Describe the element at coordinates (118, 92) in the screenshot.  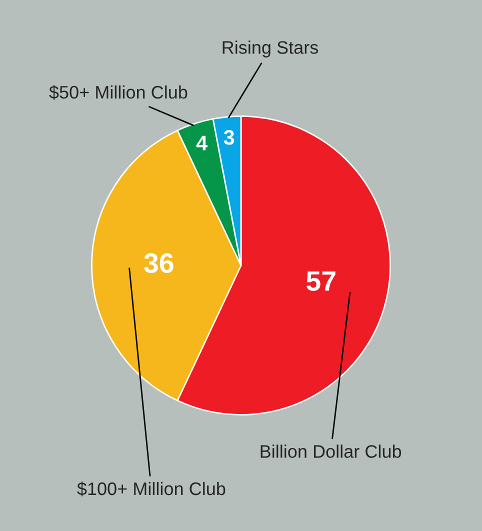
I see `slice-label: $50+ Million Club` at that location.